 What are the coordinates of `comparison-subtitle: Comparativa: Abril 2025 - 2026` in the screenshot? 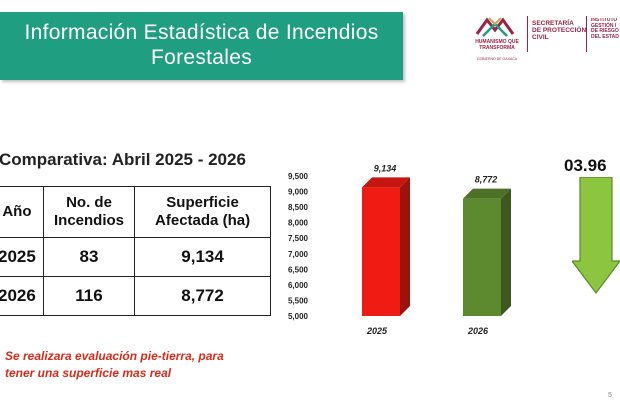 It's located at (123, 159).